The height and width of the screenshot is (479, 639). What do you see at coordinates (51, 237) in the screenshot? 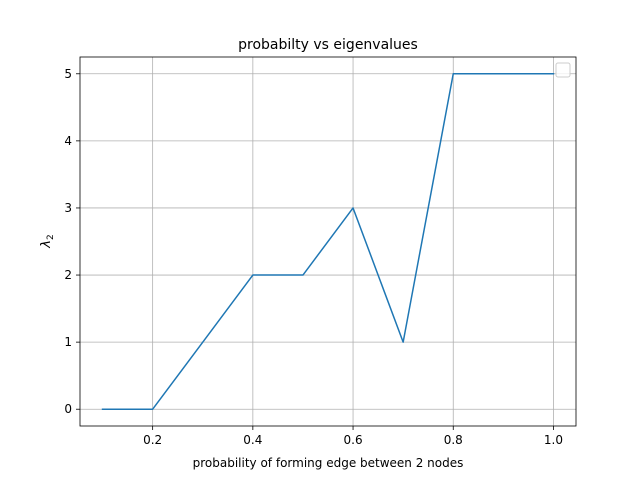
I see `y-axis-label-subscript: 2` at bounding box center [51, 237].